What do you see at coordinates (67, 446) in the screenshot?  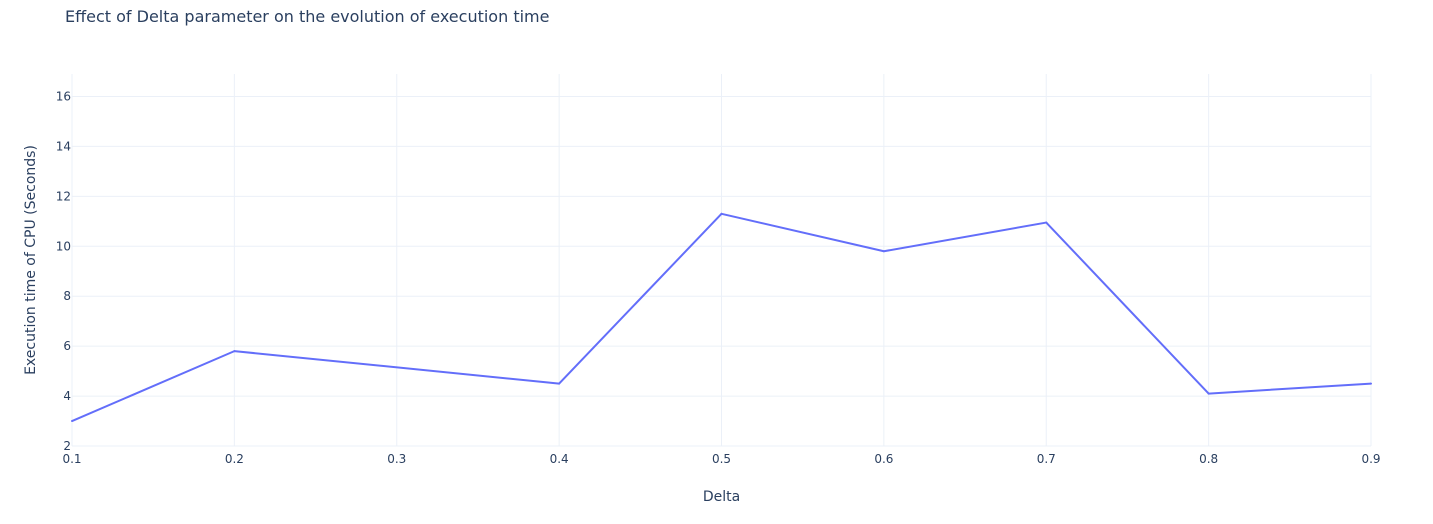 I see `y-tick-label: 2` at bounding box center [67, 446].